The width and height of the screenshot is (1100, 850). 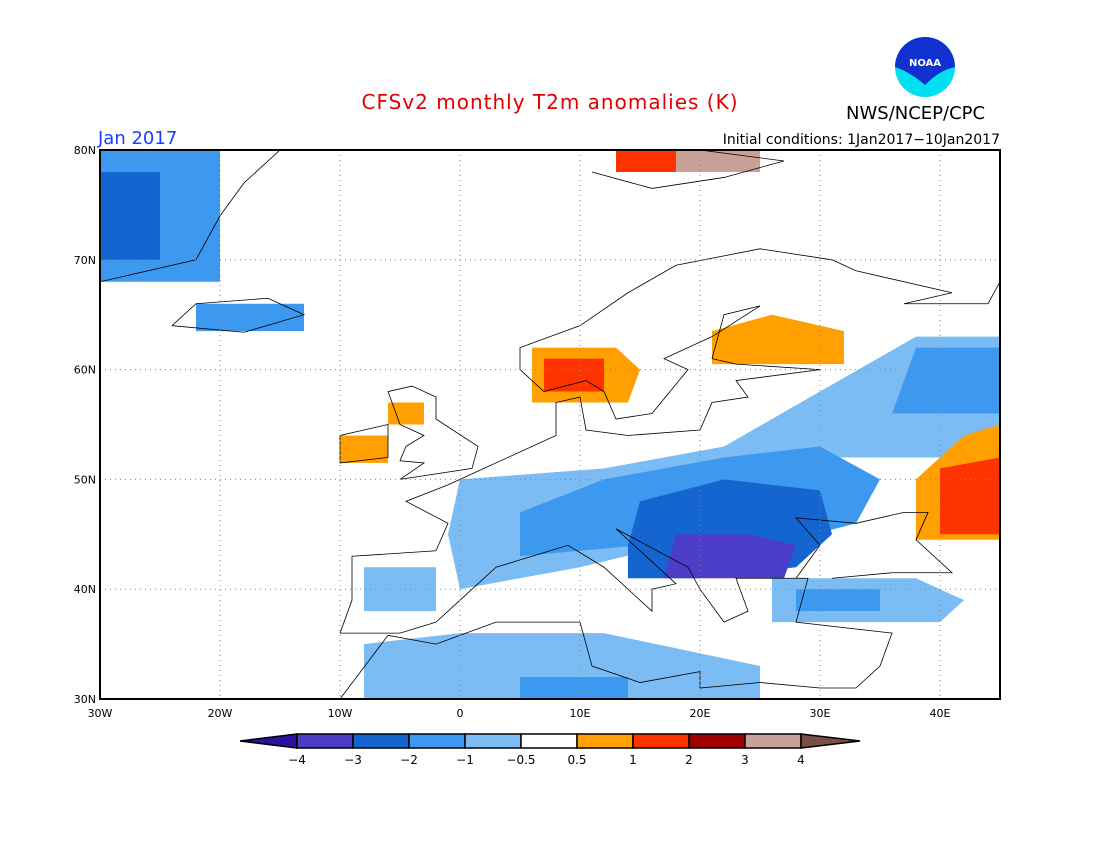 I want to click on x-tick-label: 10W, so click(x=340, y=713).